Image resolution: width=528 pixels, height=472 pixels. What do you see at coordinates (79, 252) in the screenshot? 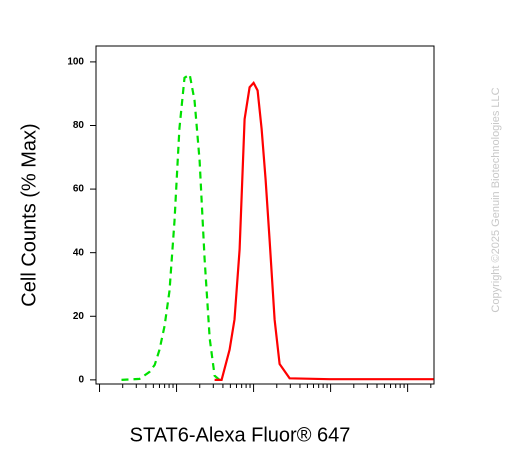
I see `y-tick-label: 40` at bounding box center [79, 252].